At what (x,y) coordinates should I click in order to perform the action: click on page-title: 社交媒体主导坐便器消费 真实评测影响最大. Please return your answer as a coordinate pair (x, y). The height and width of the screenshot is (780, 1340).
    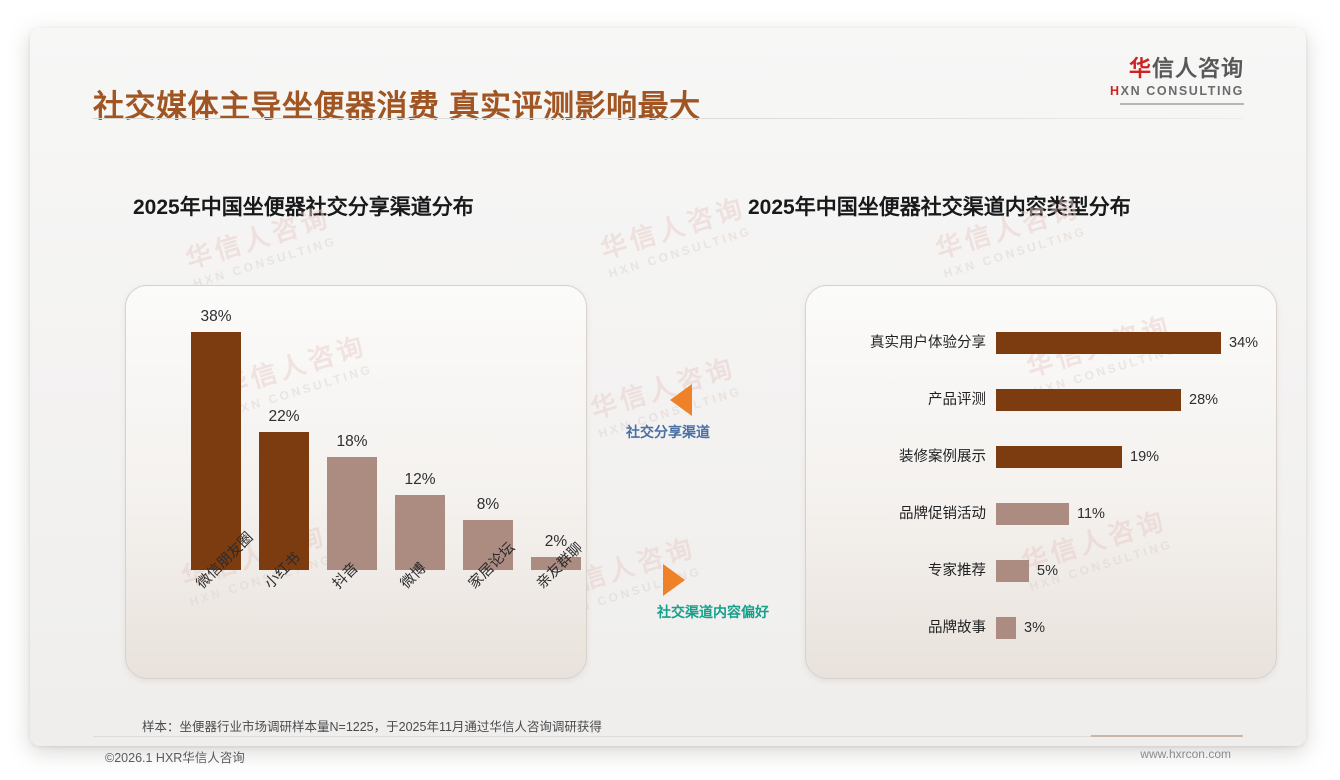
    Looking at the image, I should click on (397, 106).